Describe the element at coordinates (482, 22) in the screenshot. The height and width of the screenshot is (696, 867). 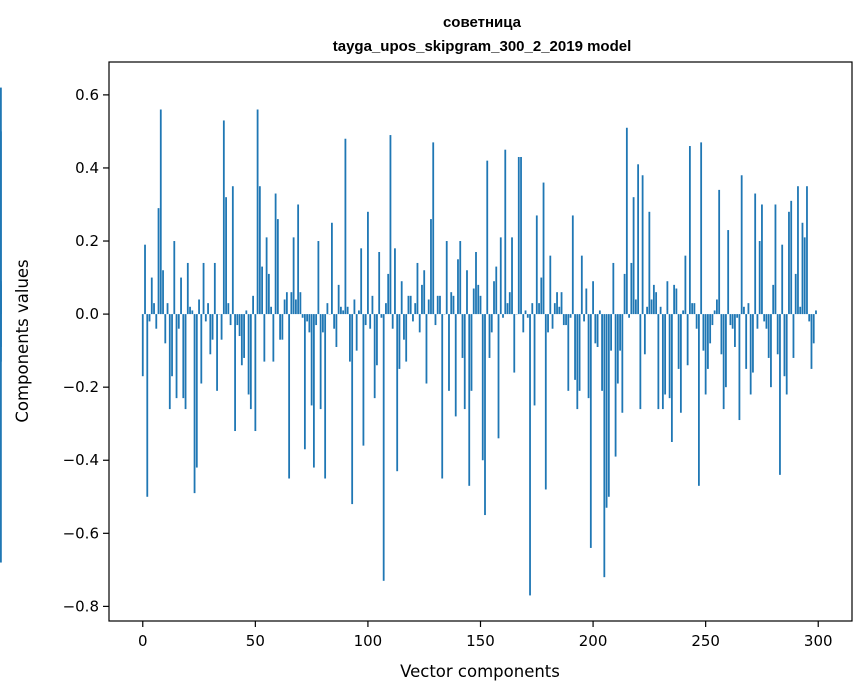
I see `chart-title-line1: советница` at that location.